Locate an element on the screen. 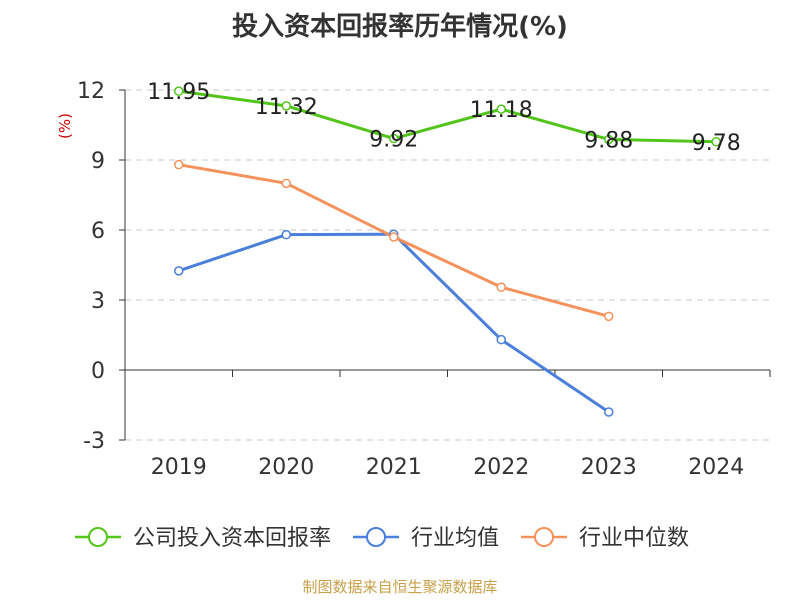 The width and height of the screenshot is (800, 600). source-note: 制图数据来自恒生聚源数据库 is located at coordinates (400, 587).